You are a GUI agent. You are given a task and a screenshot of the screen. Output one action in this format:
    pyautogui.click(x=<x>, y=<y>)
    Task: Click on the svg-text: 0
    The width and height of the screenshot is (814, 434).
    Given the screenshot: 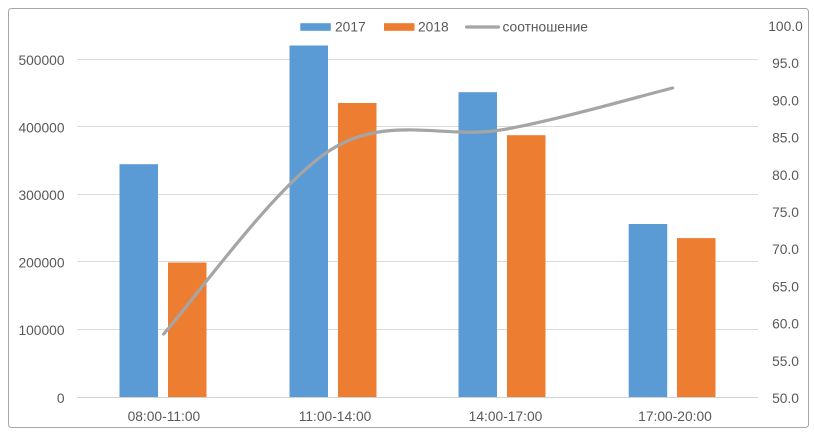 What is the action you would take?
    pyautogui.click(x=61, y=398)
    